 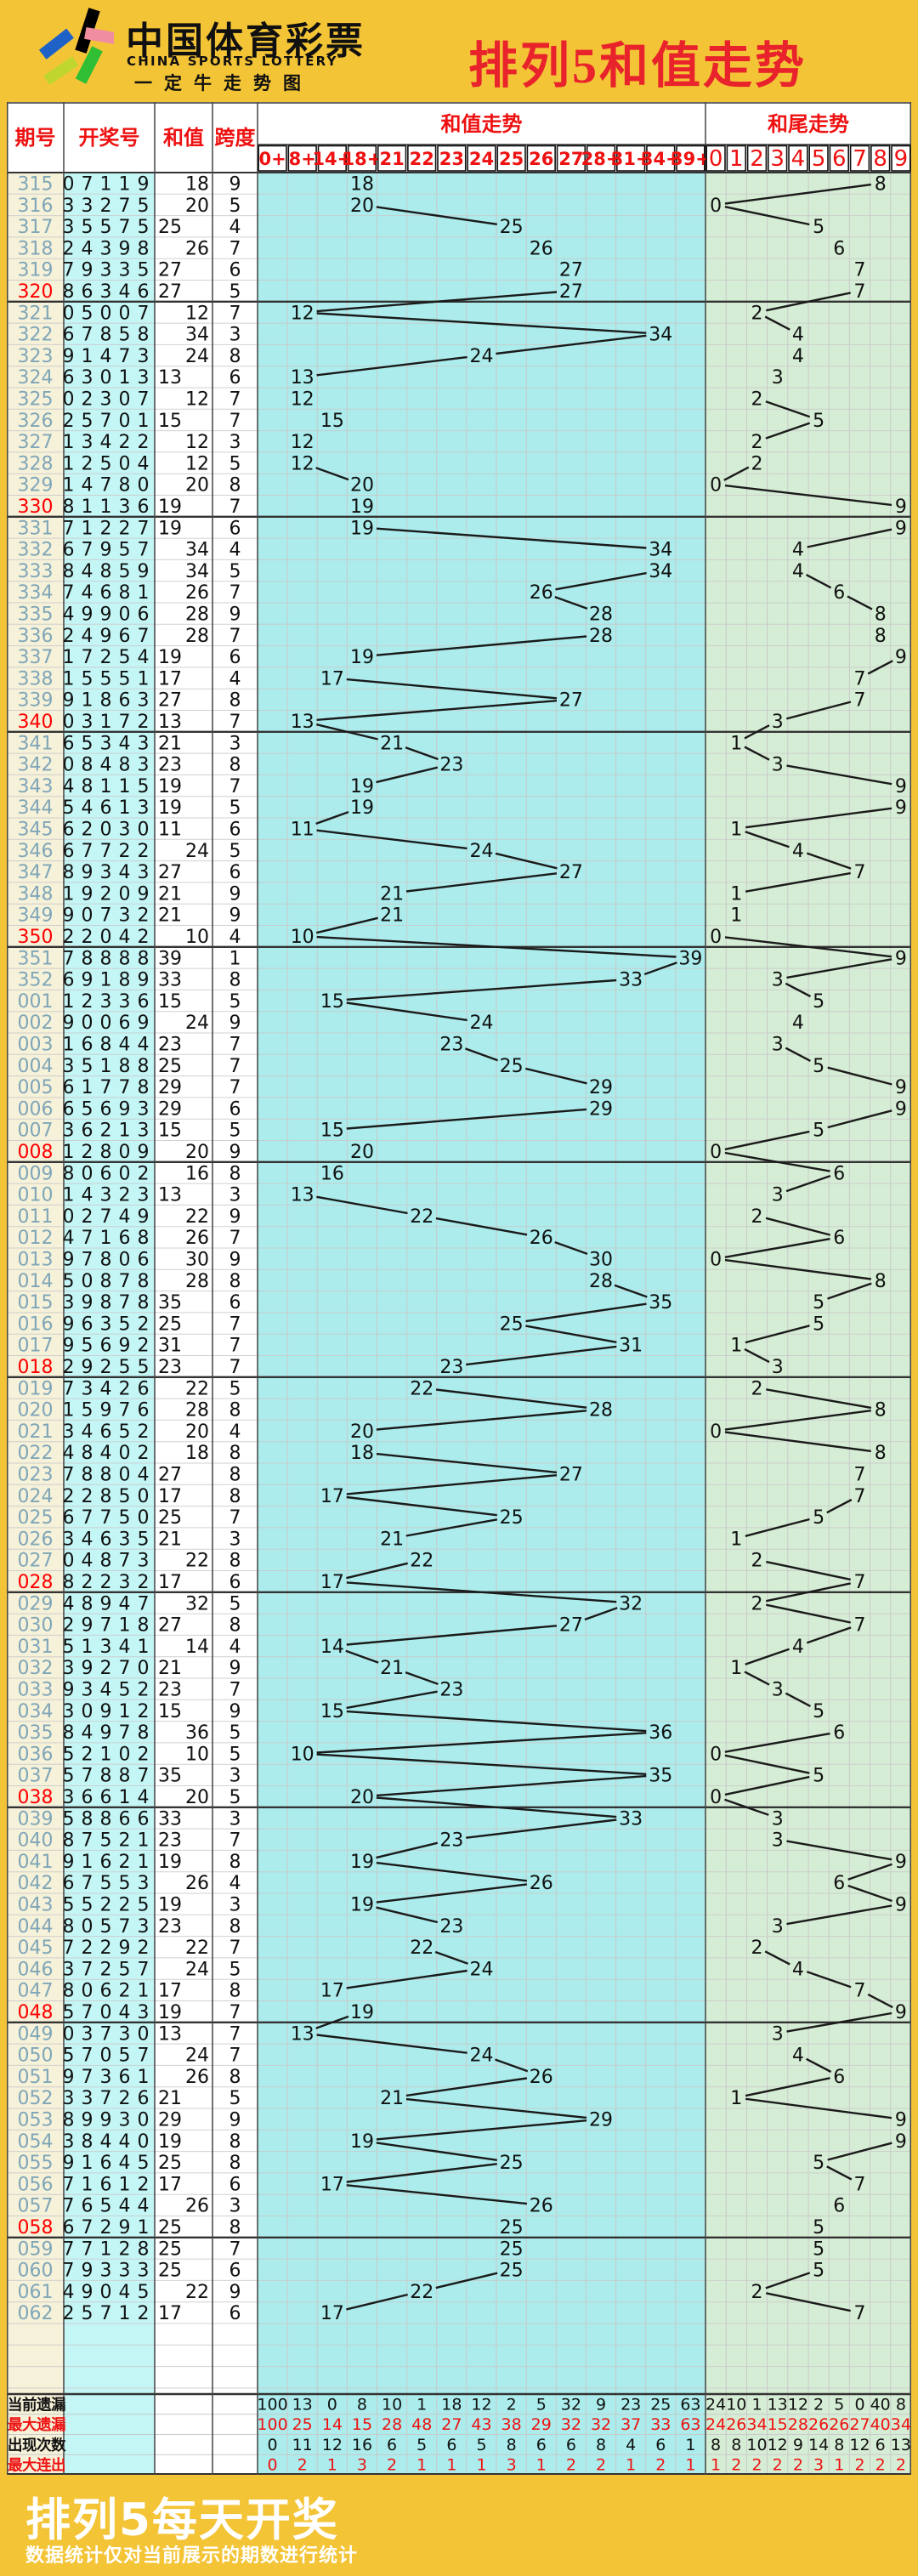 I want to click on sum-bucket-label: 34+, so click(x=661, y=159).